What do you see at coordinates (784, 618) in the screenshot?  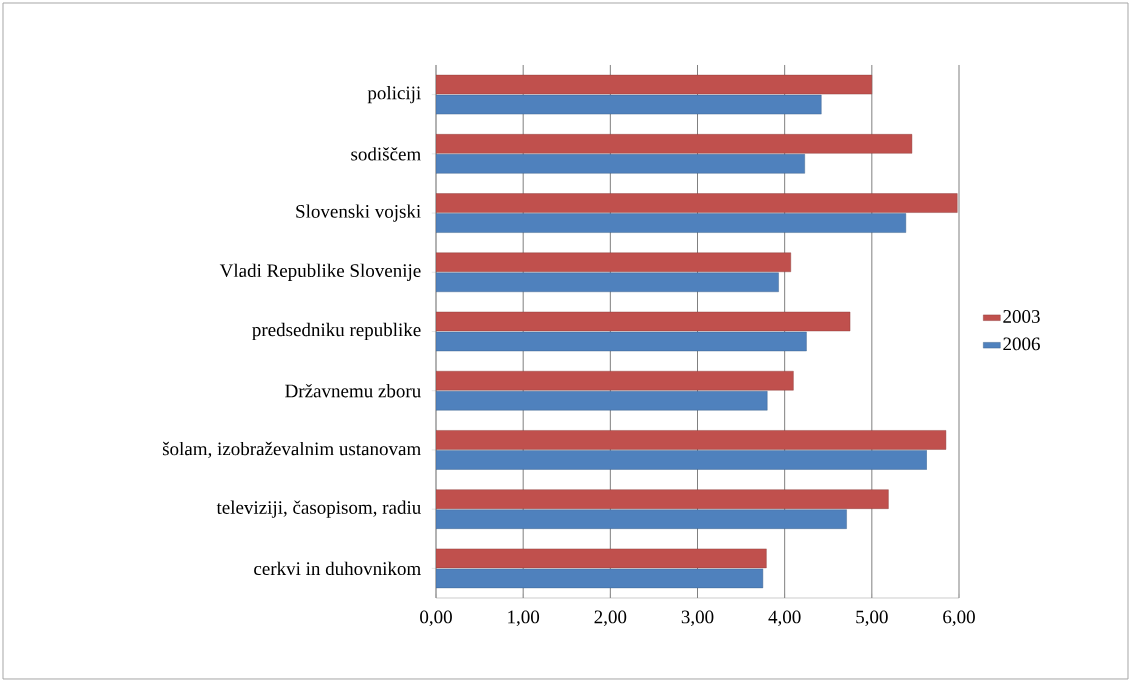 I see `x-tick-label: 4,00` at bounding box center [784, 618].